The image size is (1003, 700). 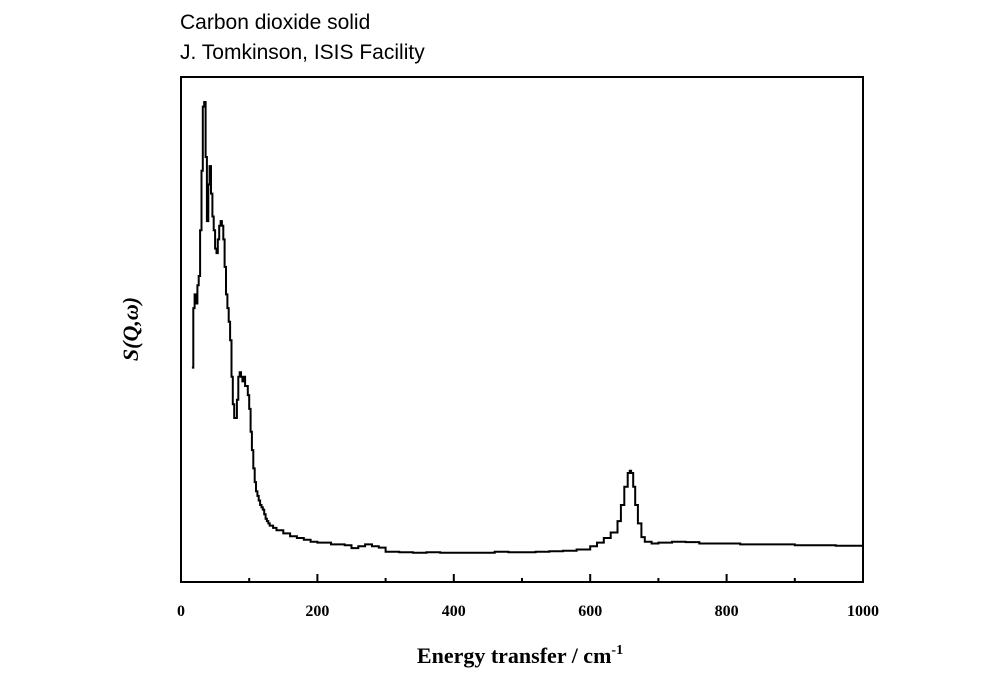 What do you see at coordinates (454, 611) in the screenshot?
I see `x-tick-label: 400` at bounding box center [454, 611].